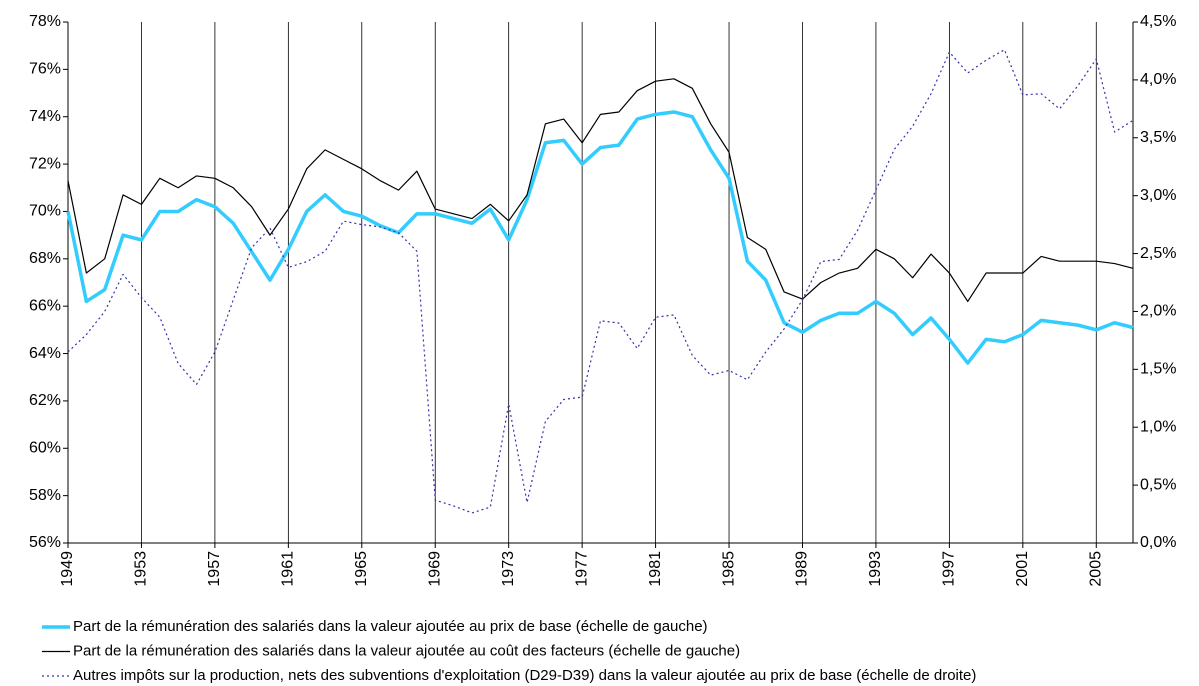 This screenshot has width=1199, height=686. Describe the element at coordinates (67, 569) in the screenshot. I see `x-tick-label: 1949` at that location.